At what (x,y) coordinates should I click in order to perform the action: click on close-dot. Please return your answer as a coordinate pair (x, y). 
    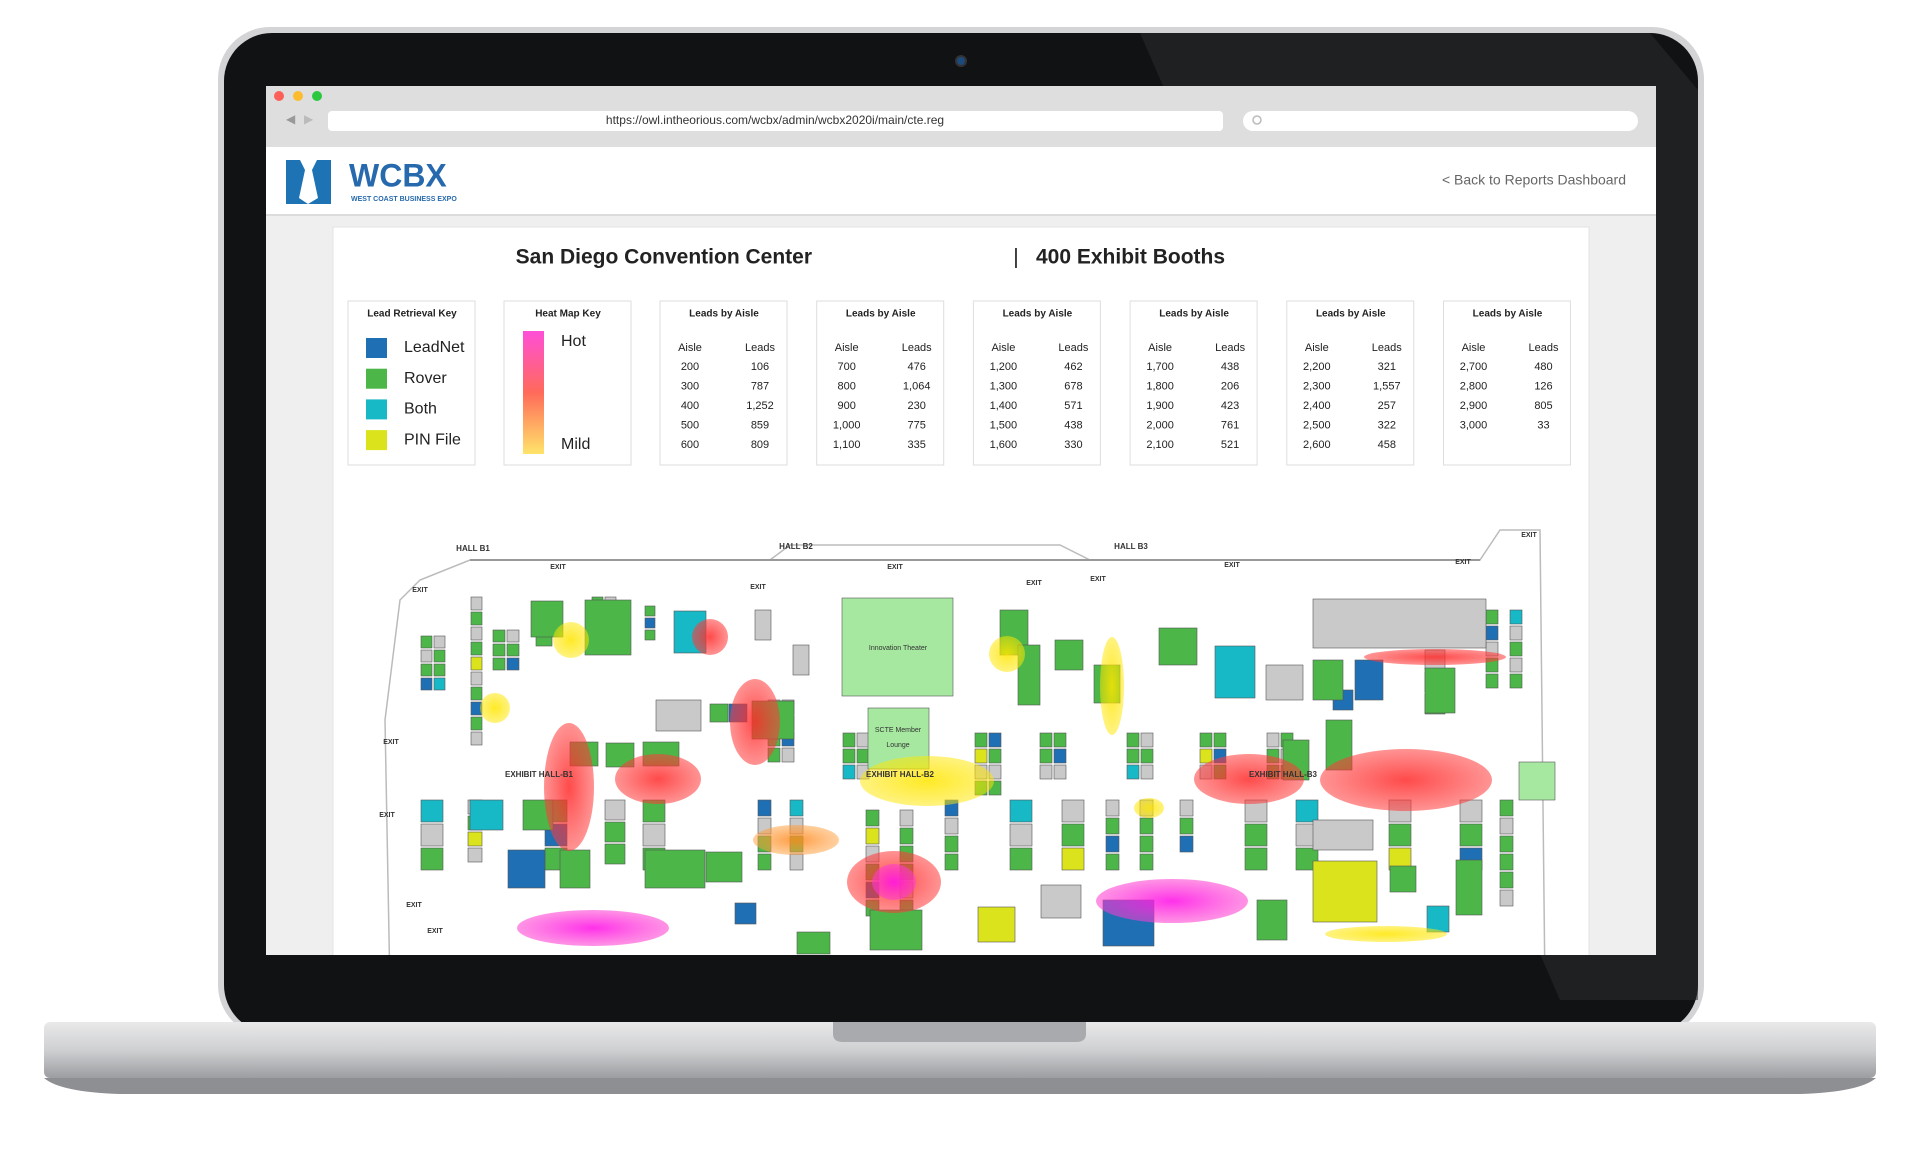
    Looking at the image, I should click on (279, 96).